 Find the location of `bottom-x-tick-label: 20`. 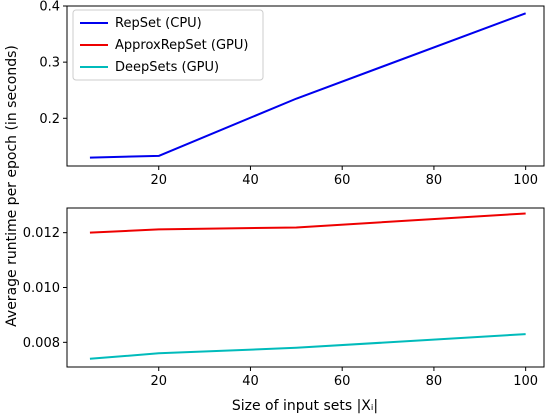

bottom-x-tick-label: 20 is located at coordinates (158, 381).